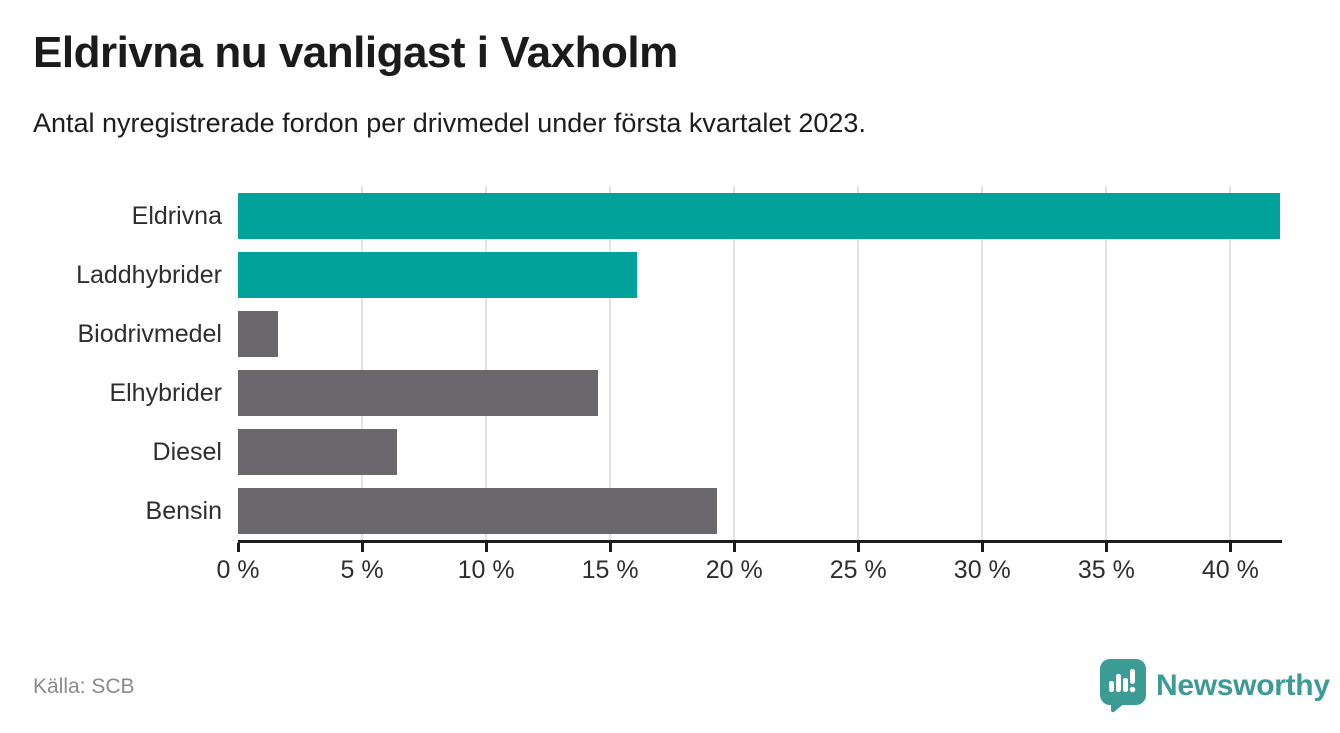 This screenshot has height=733, width=1340. I want to click on x-tick-label-35: 35 %, so click(1106, 570).